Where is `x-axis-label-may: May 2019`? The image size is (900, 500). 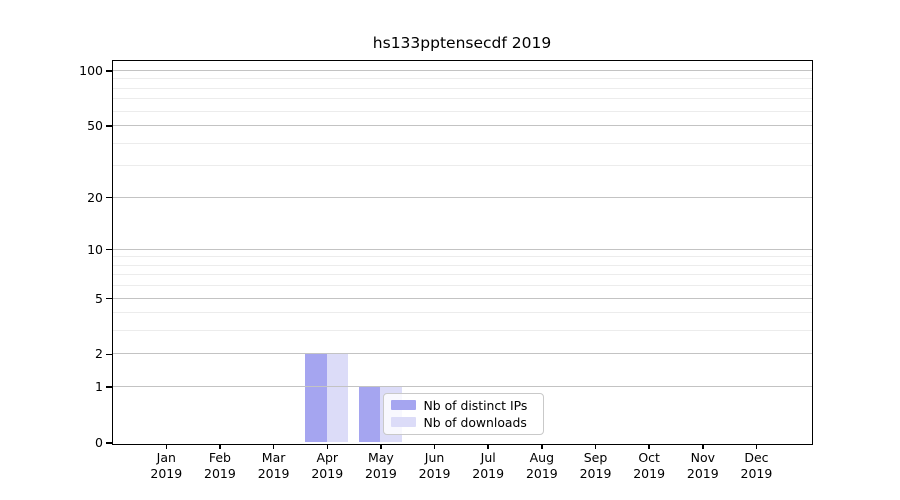
x-axis-label-may: May 2019 is located at coordinates (380, 465).